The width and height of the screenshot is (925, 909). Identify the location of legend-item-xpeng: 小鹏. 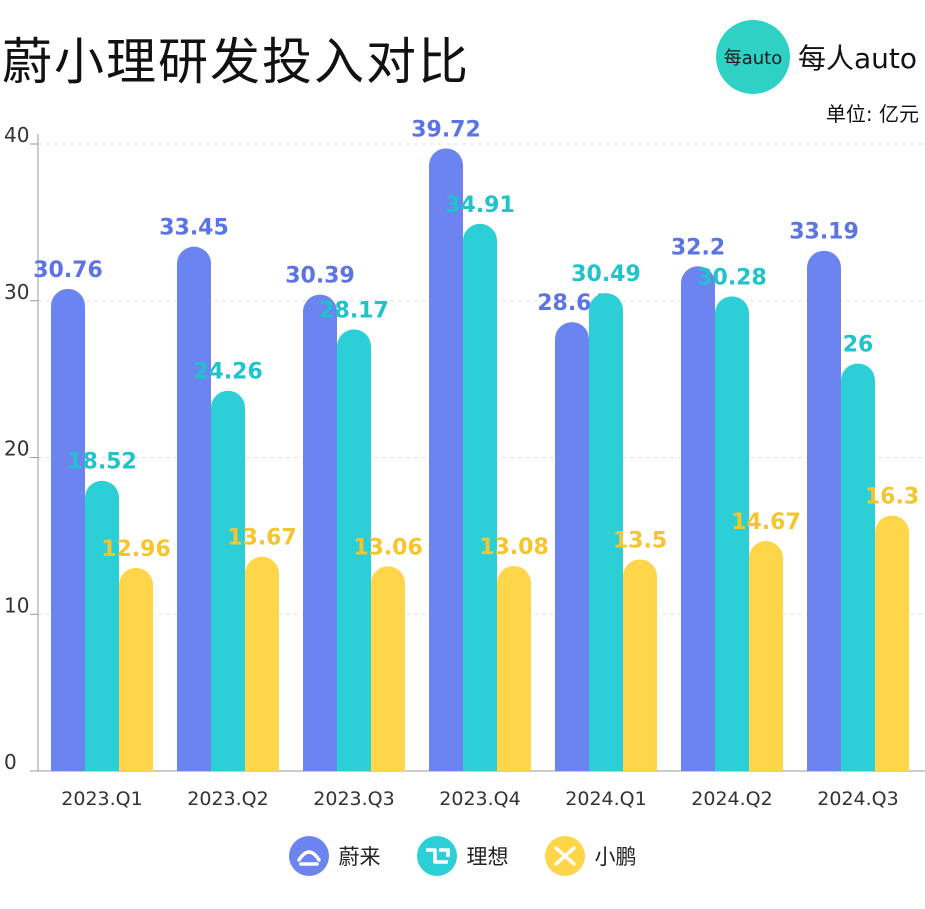
(590, 856).